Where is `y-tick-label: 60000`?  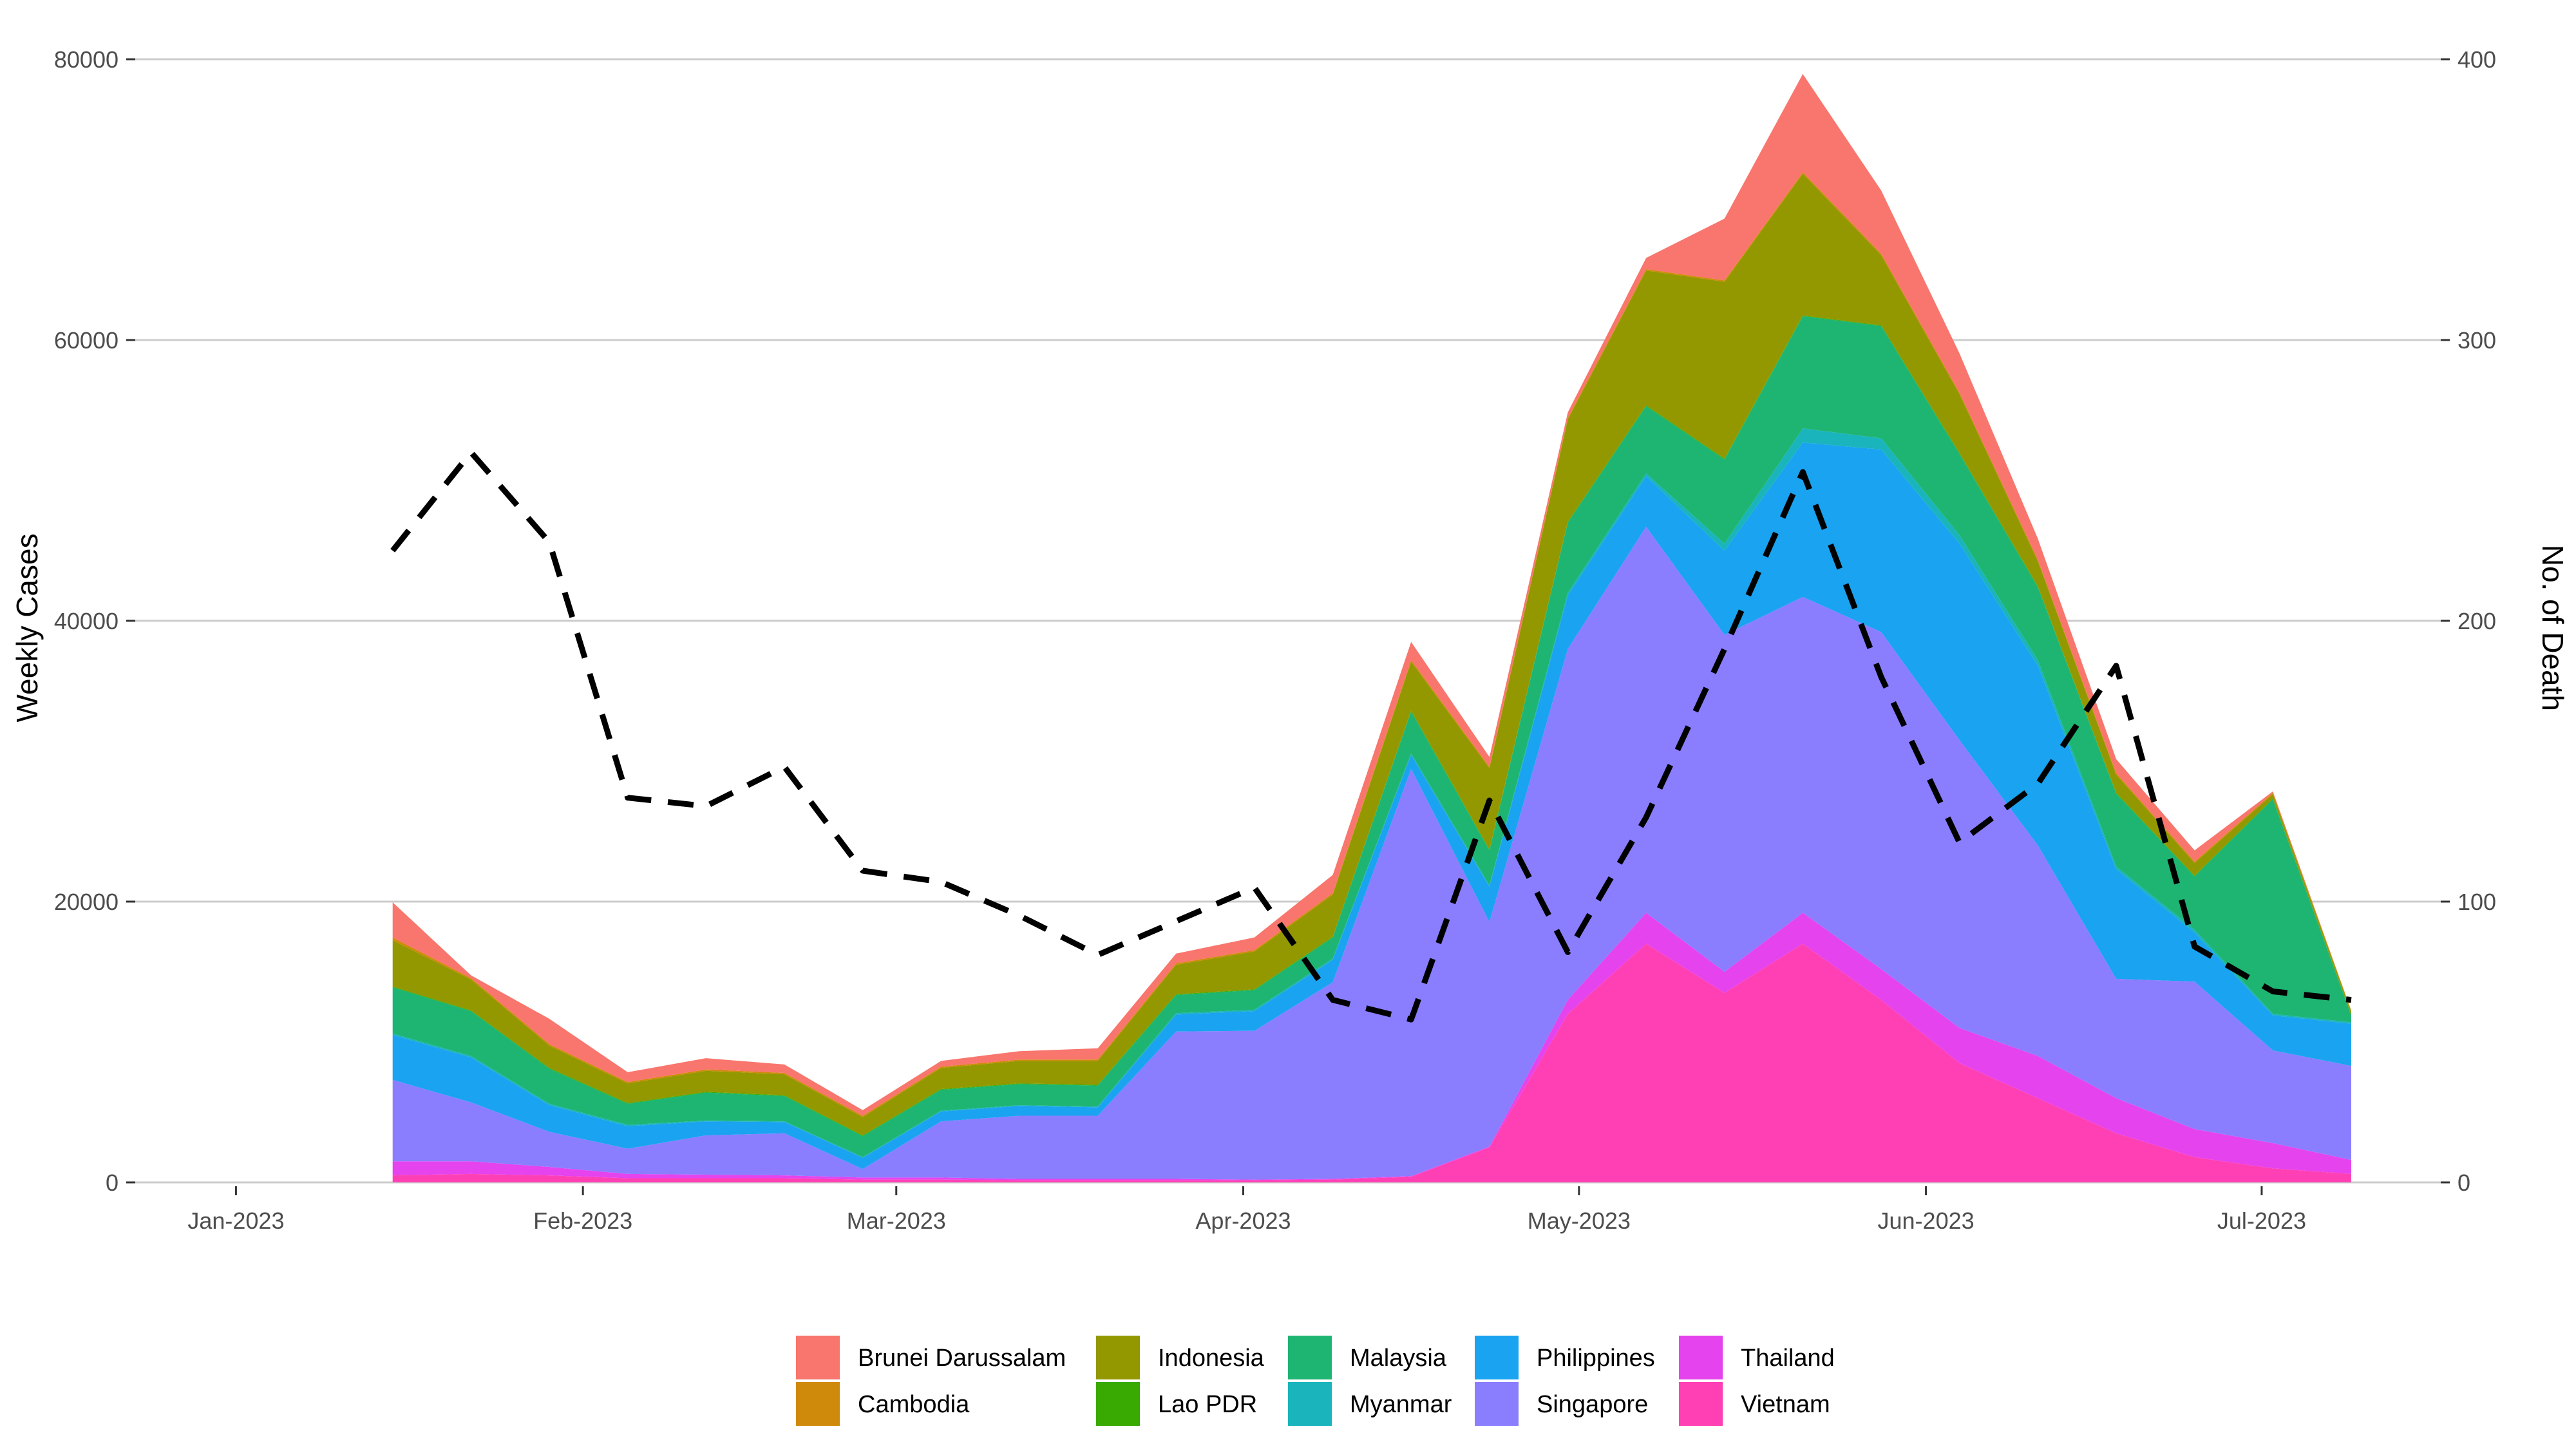 y-tick-label: 60000 is located at coordinates (86, 340).